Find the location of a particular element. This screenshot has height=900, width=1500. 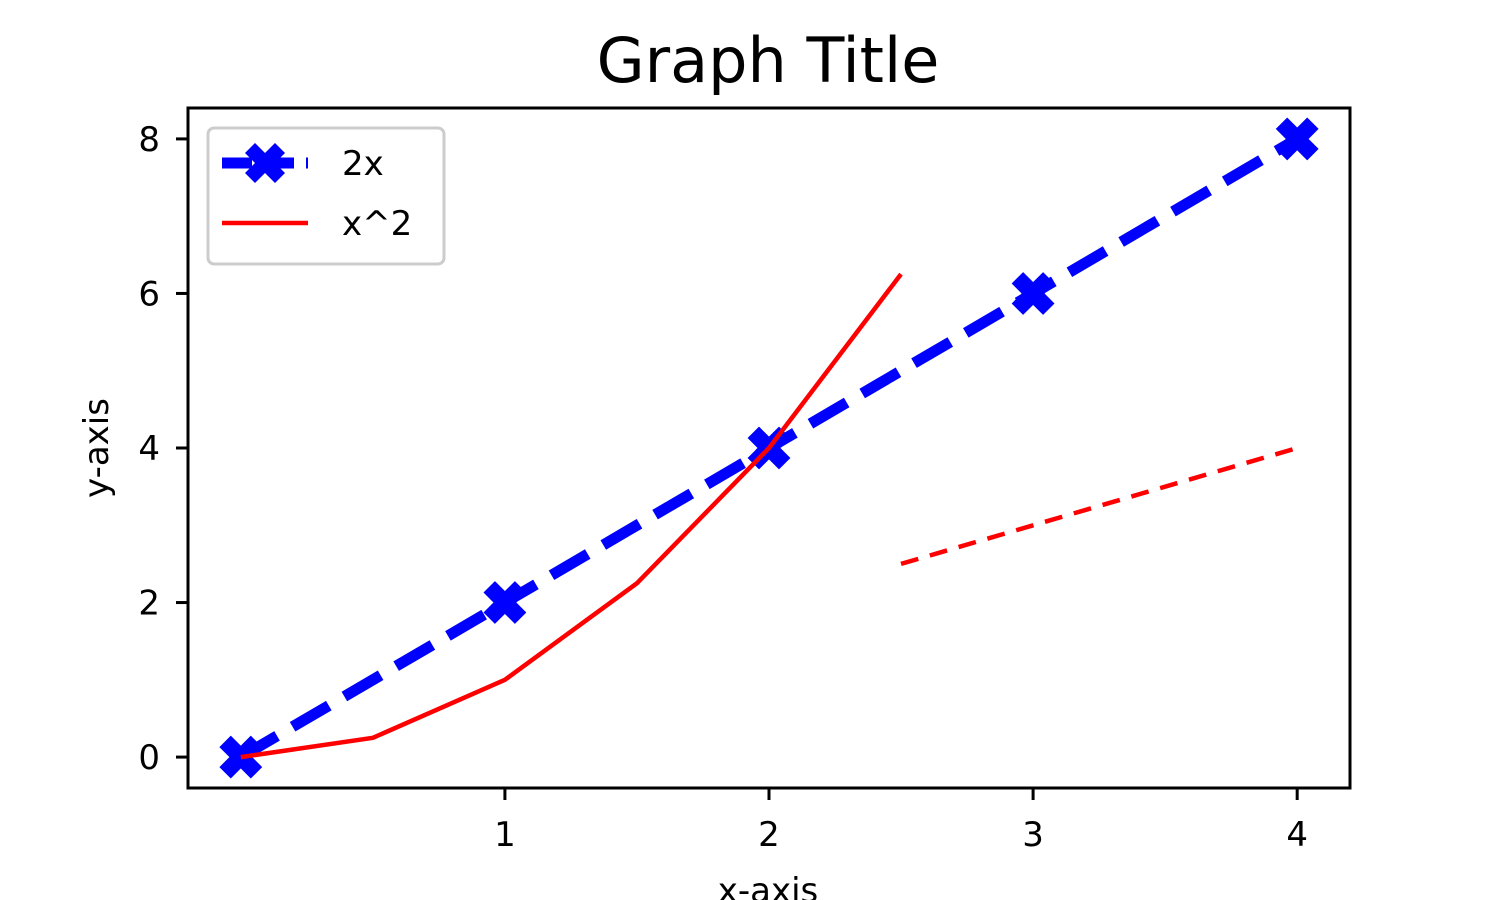

y-tick-label: 4 is located at coordinates (149, 449).